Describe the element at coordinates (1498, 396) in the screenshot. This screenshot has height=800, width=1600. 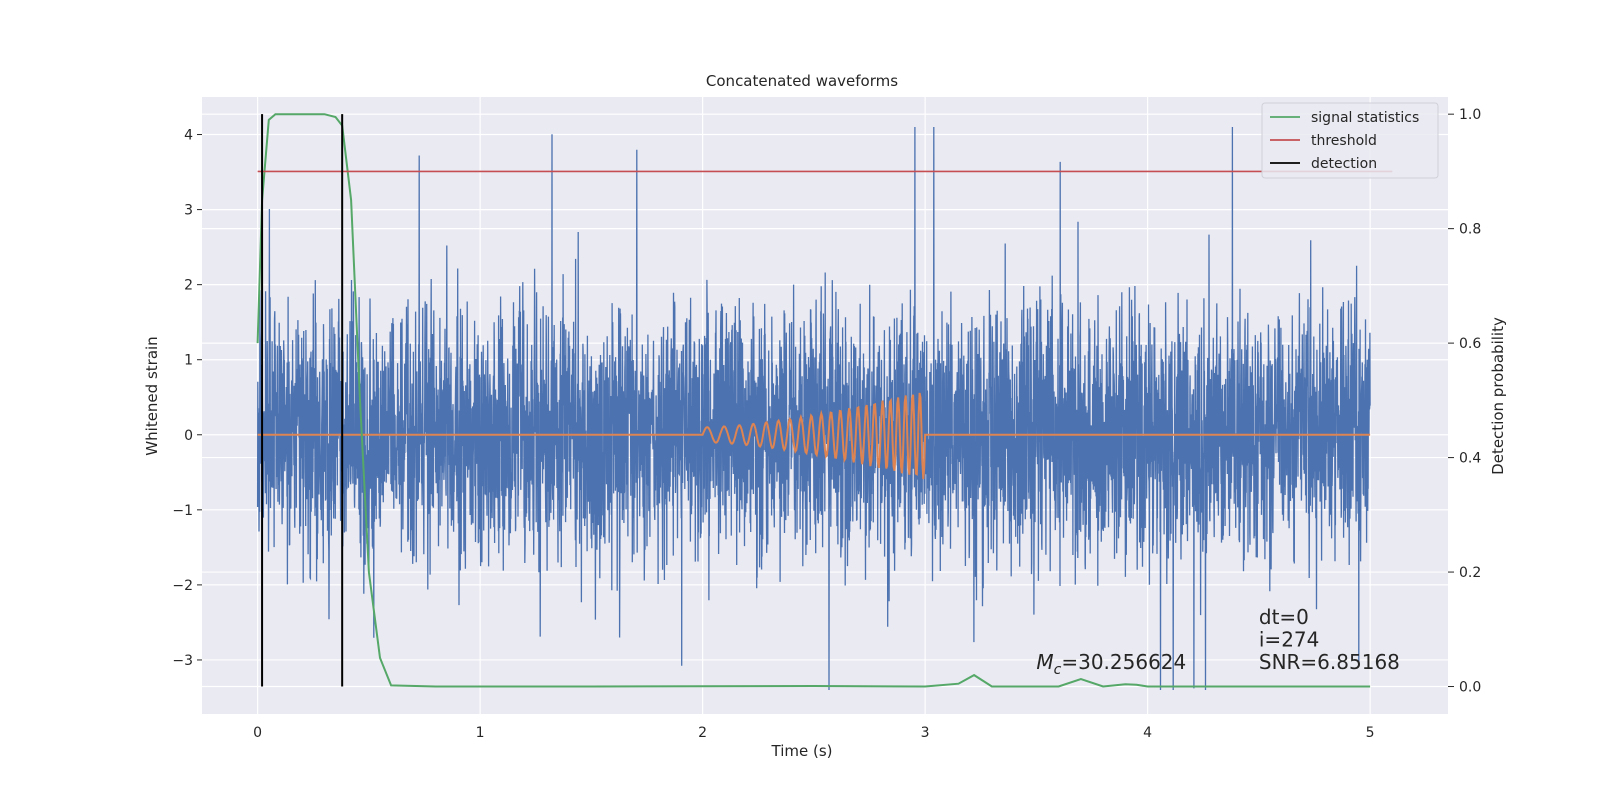
I see `y-right-axis-label: Detection probability` at that location.